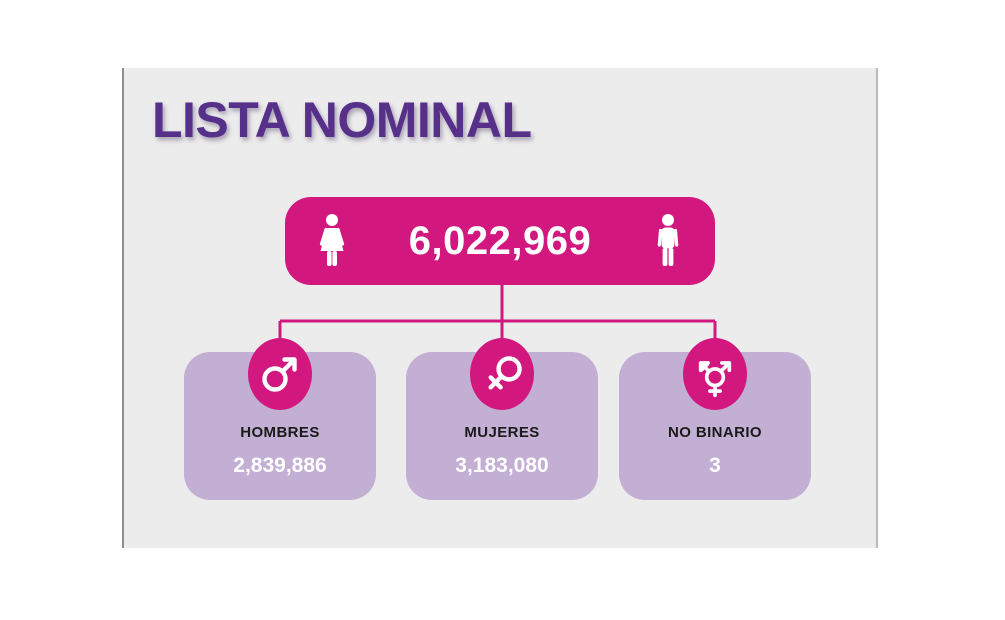  What do you see at coordinates (502, 374) in the screenshot?
I see `female-symbol-icon` at bounding box center [502, 374].